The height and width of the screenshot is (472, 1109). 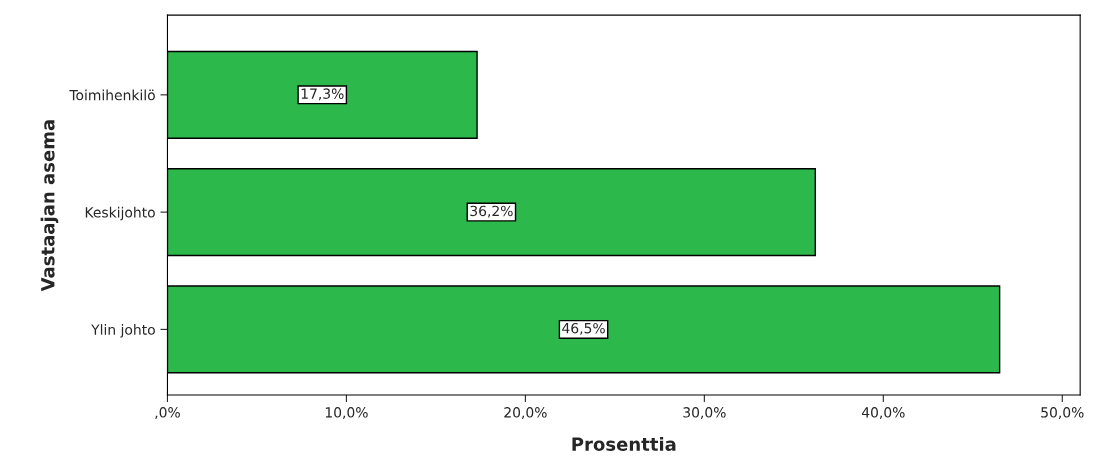 What do you see at coordinates (120, 213) in the screenshot?
I see `y-tick-label: Keskijohto` at bounding box center [120, 213].